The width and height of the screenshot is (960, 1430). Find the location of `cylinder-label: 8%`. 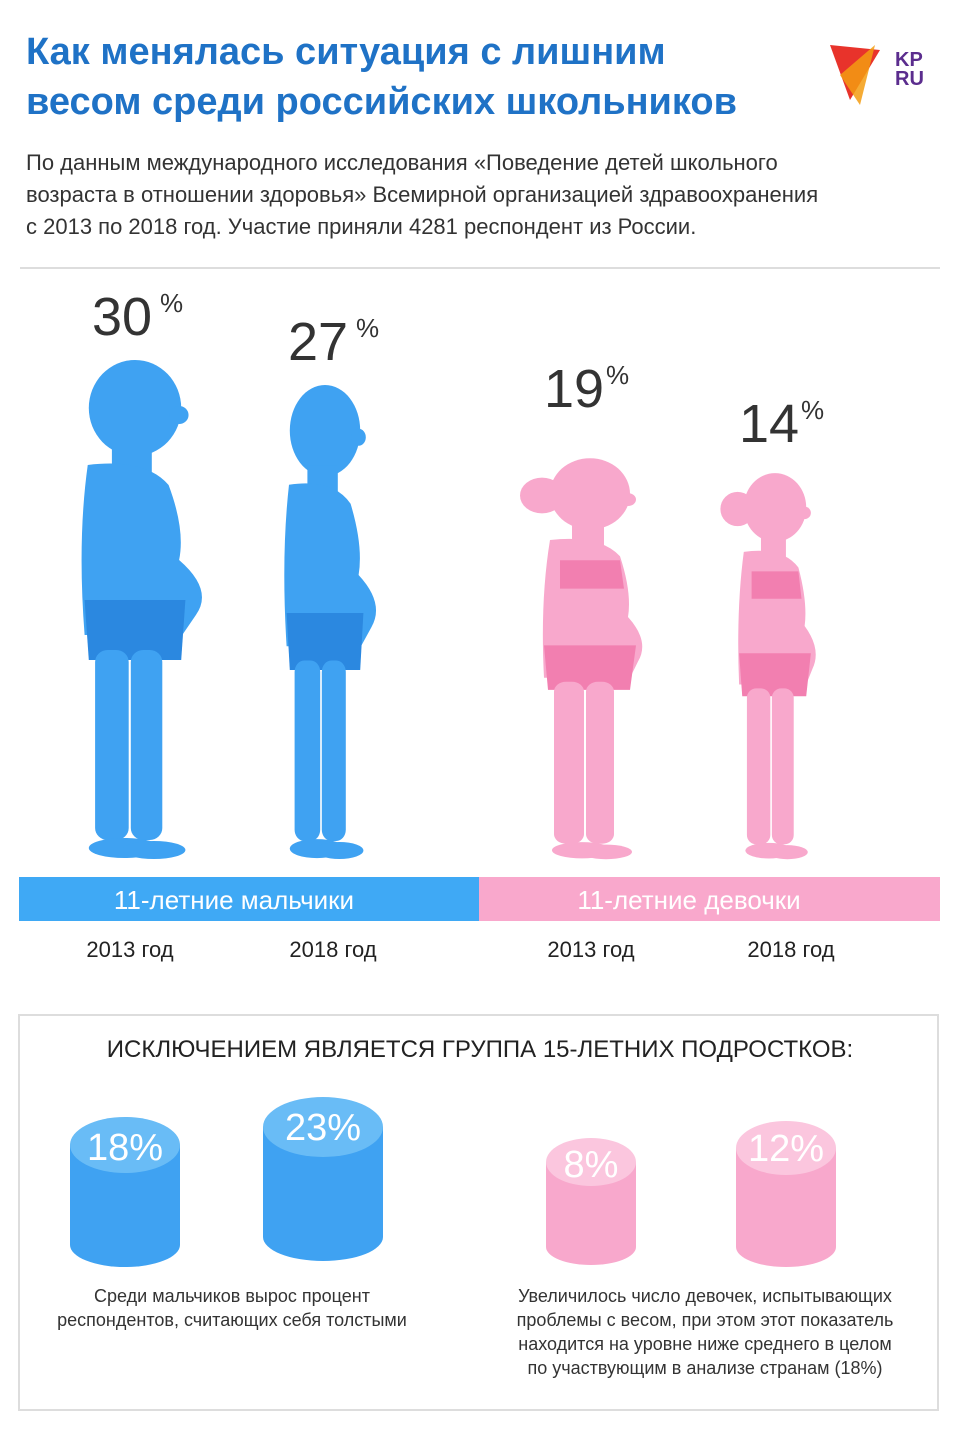

cylinder-label: 8% is located at coordinates (591, 1165).